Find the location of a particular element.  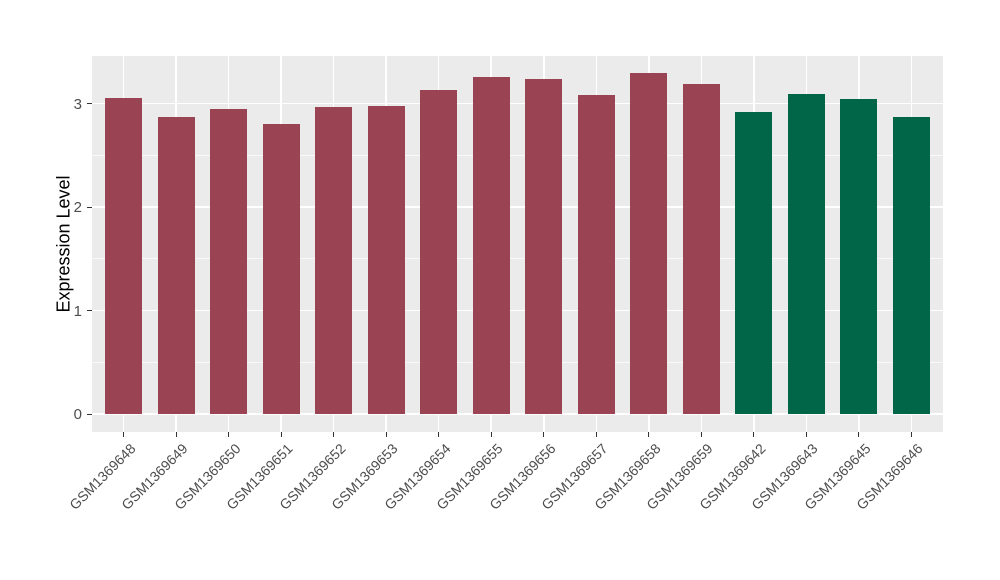

bar-GSM1369643 is located at coordinates (806, 254).